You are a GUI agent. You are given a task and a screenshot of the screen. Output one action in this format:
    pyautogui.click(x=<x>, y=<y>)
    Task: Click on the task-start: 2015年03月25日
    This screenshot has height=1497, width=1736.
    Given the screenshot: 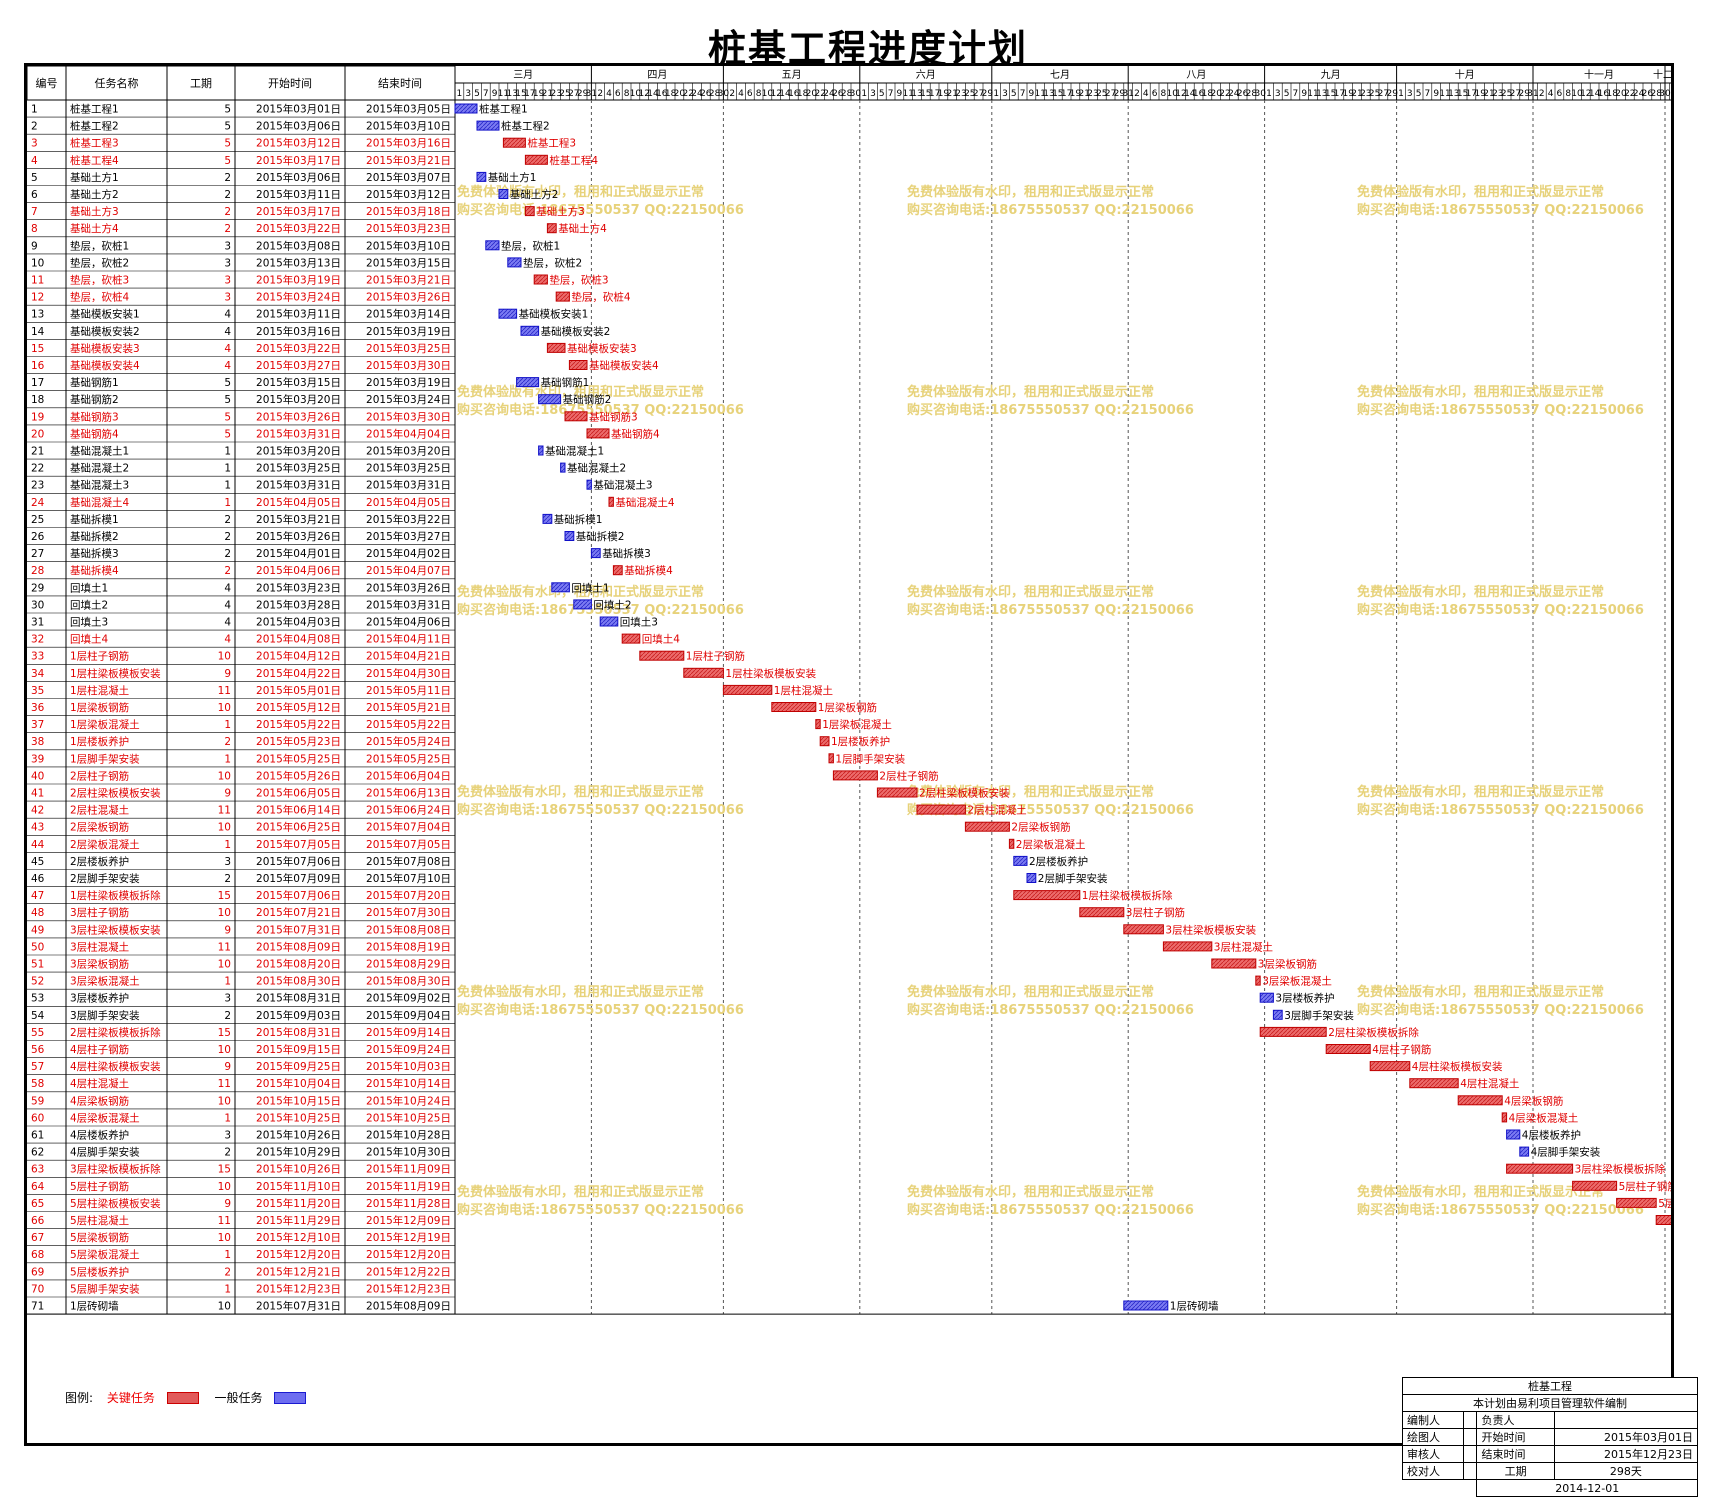 What is the action you would take?
    pyautogui.click(x=298, y=468)
    